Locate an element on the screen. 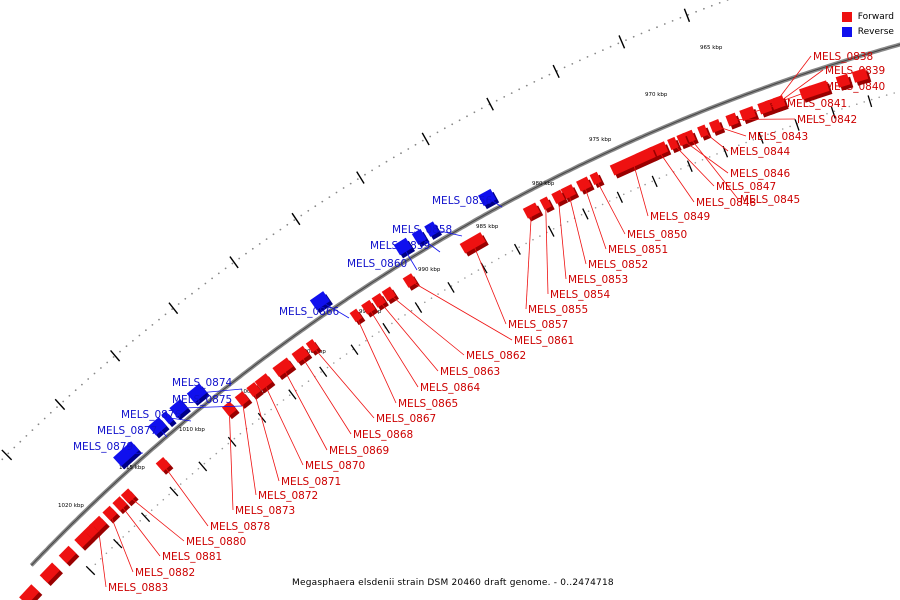 The width and height of the screenshot is (900, 600). forward-gene-label: MELS_0849 is located at coordinates (680, 217).